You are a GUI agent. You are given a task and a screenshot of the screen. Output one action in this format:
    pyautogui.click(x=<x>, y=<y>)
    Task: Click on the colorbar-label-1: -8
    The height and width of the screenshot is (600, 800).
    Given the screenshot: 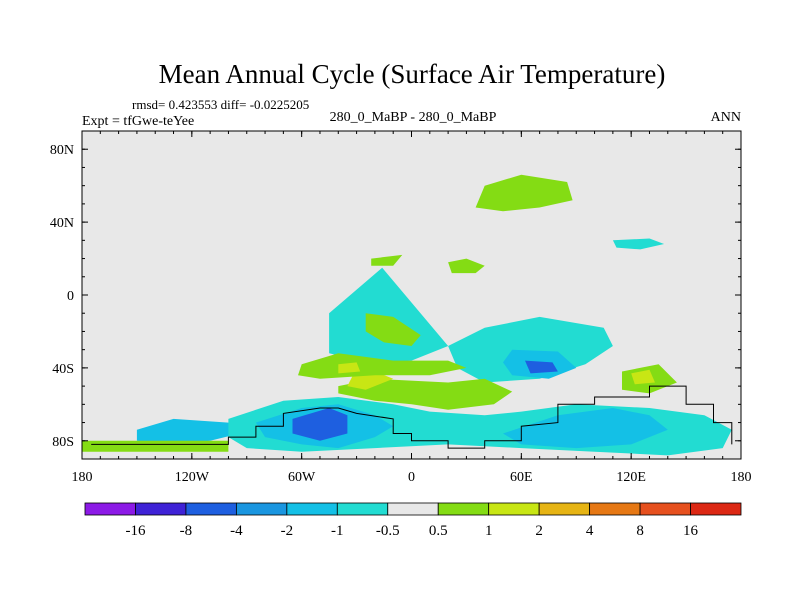 What is the action you would take?
    pyautogui.click(x=186, y=531)
    